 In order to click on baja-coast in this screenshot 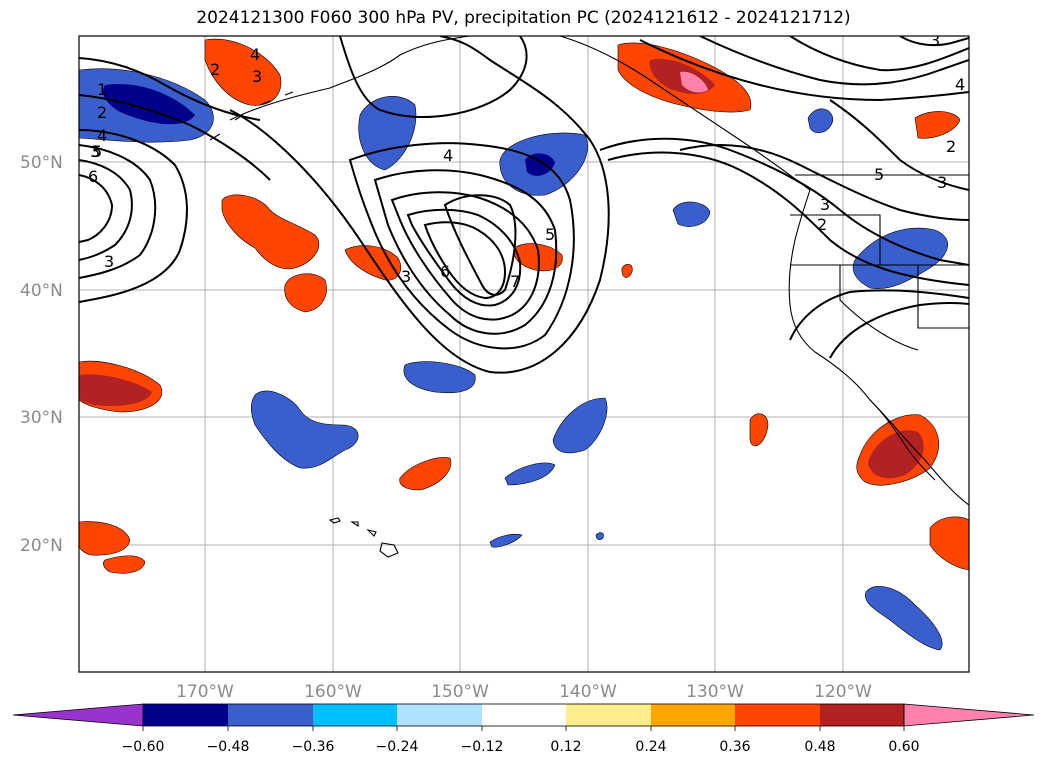, I will do `click(902, 440)`.